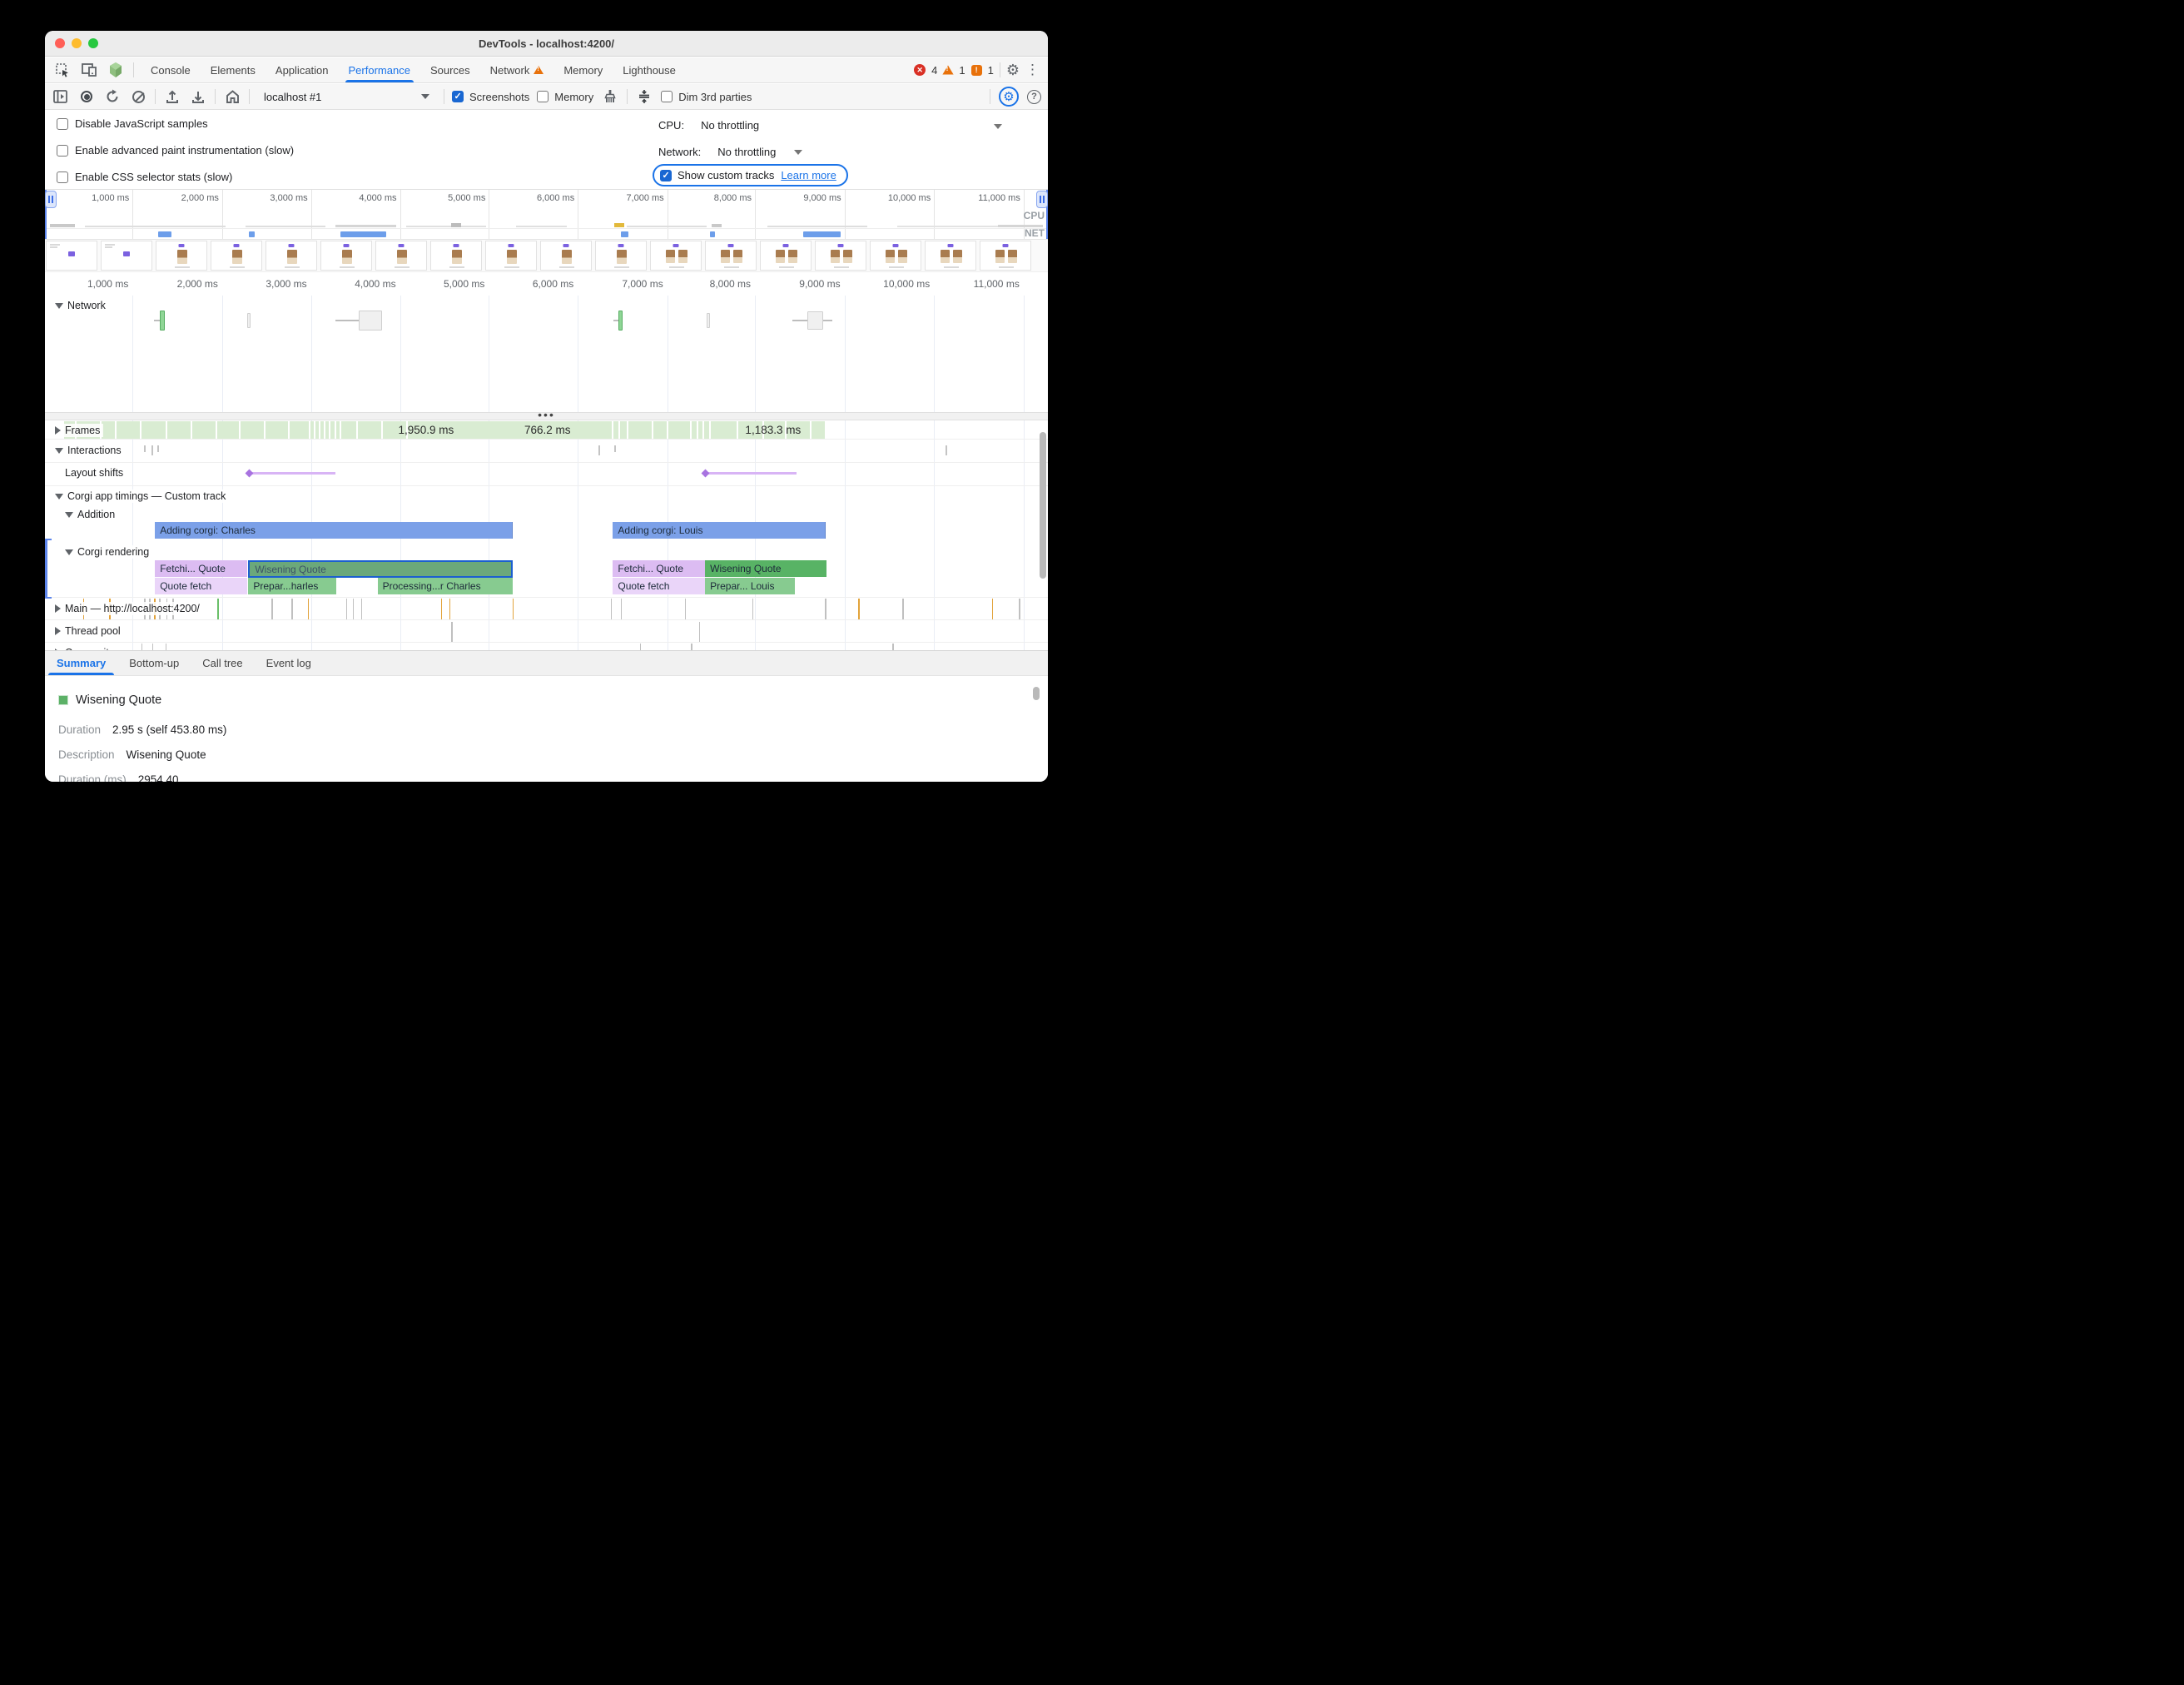  I want to click on help-icon: ?, so click(1034, 97).